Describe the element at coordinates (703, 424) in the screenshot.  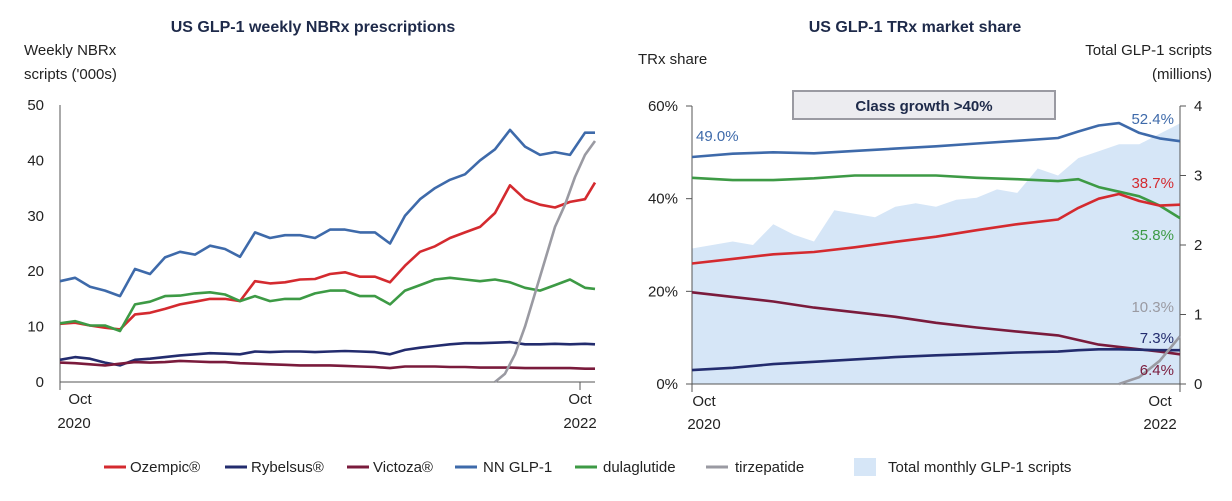
I see `right-x-tick-year: 2020` at that location.